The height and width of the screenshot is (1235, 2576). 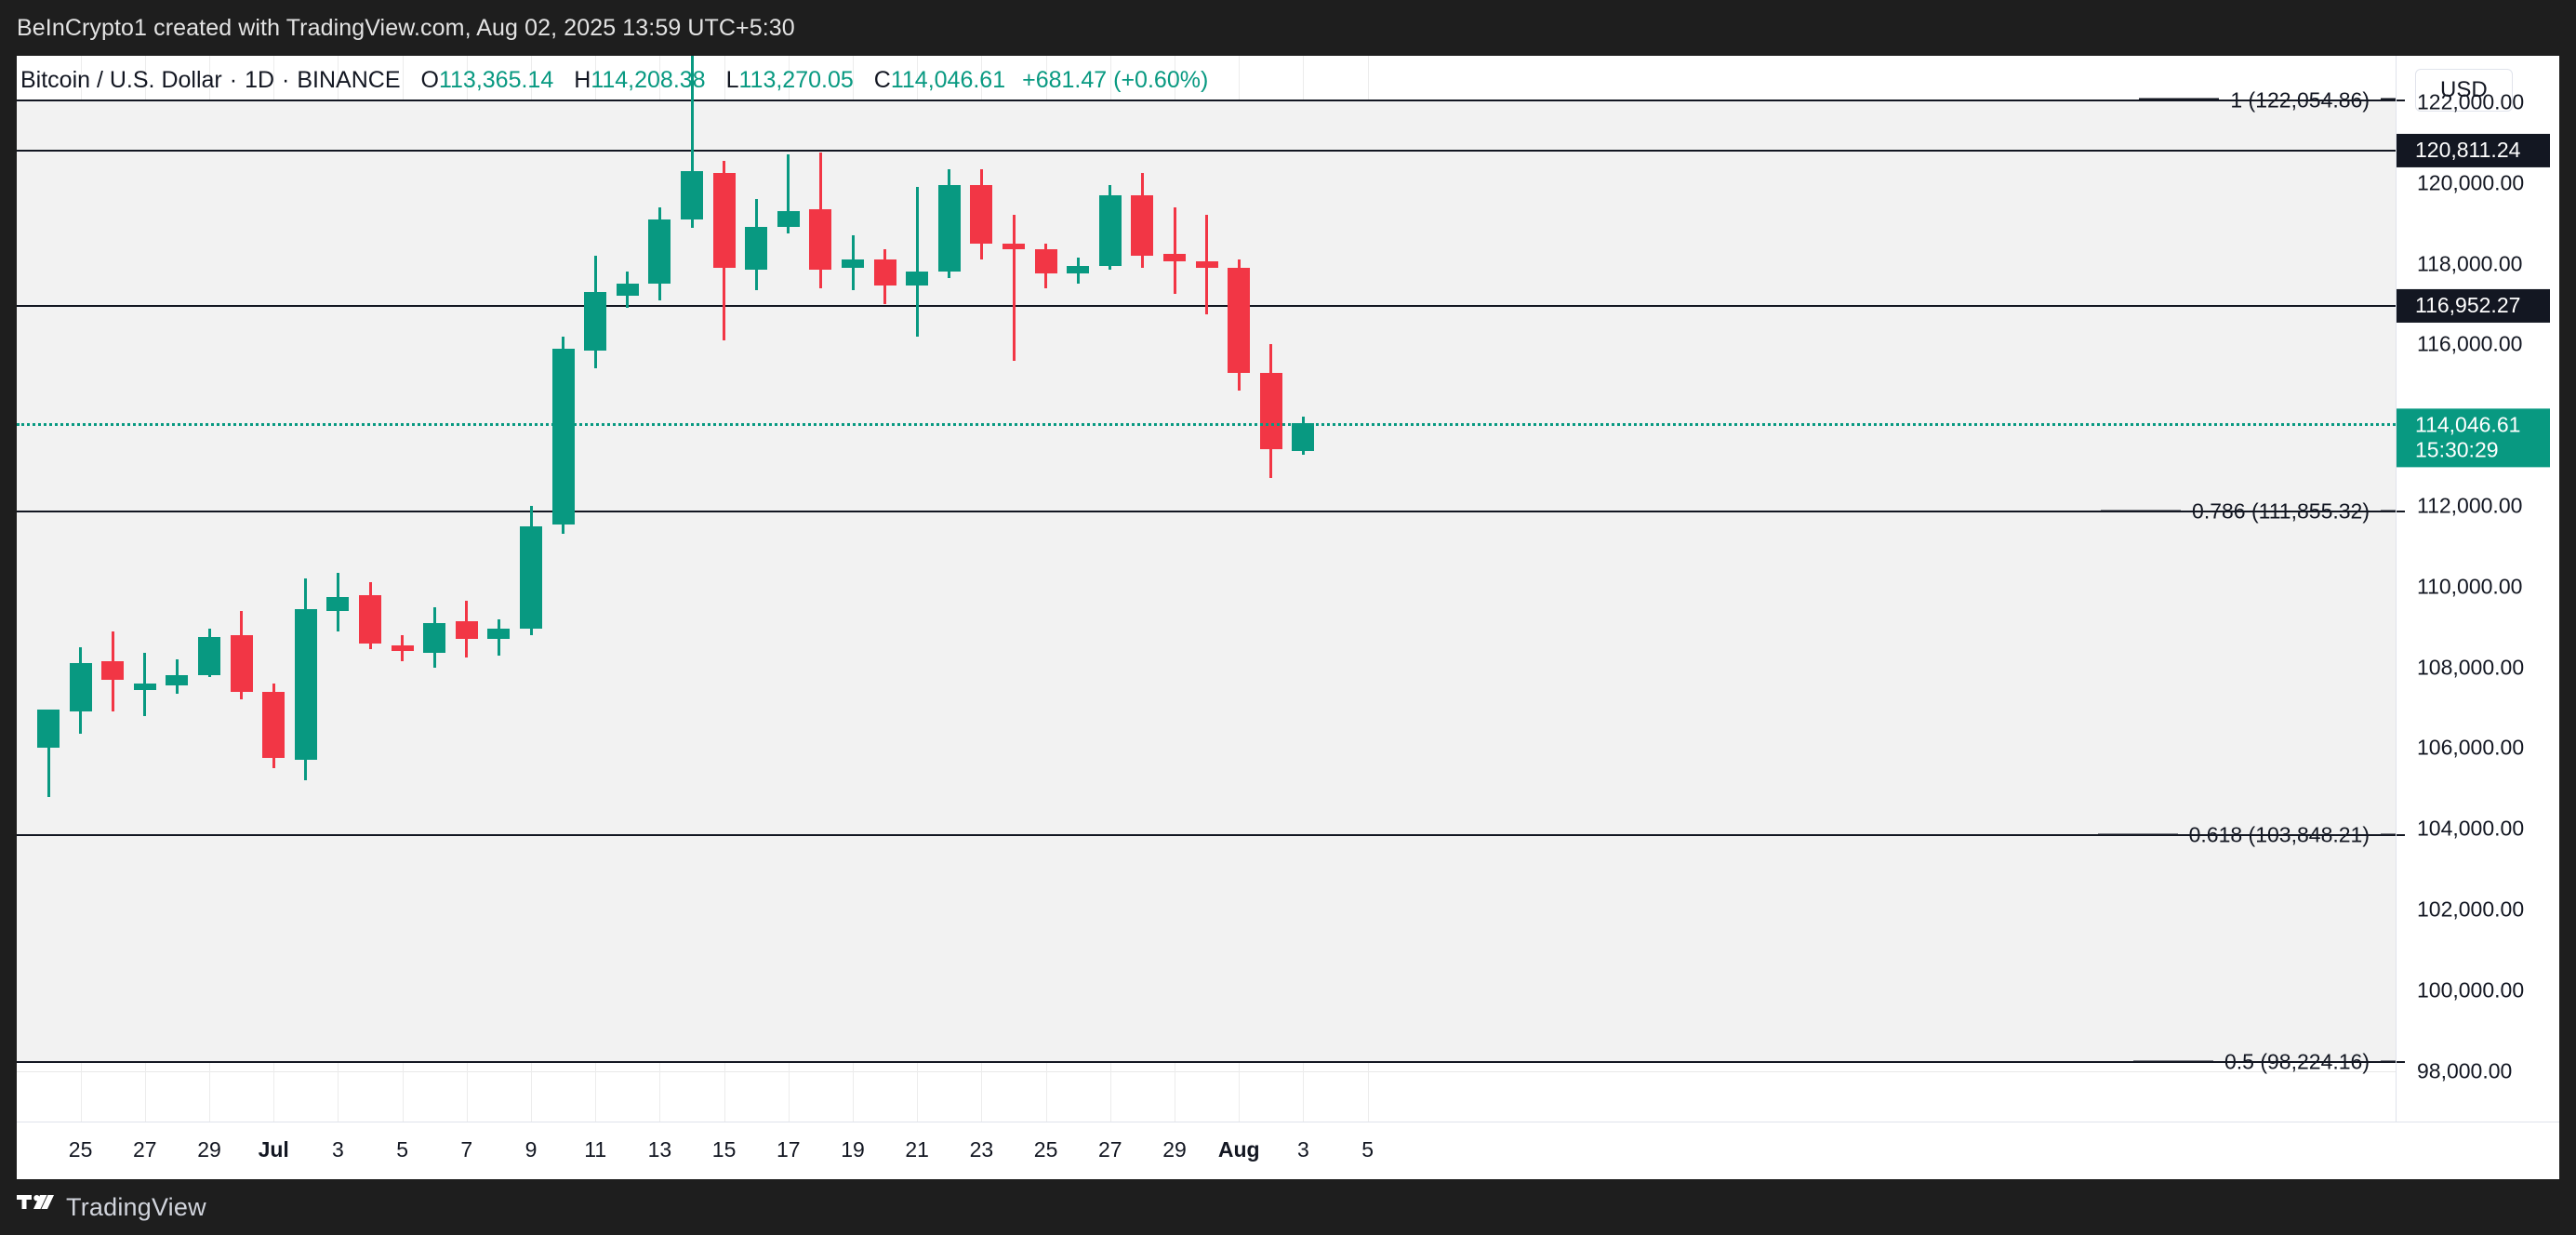 I want to click on legend-low-value: 113,270.05, so click(x=796, y=80).